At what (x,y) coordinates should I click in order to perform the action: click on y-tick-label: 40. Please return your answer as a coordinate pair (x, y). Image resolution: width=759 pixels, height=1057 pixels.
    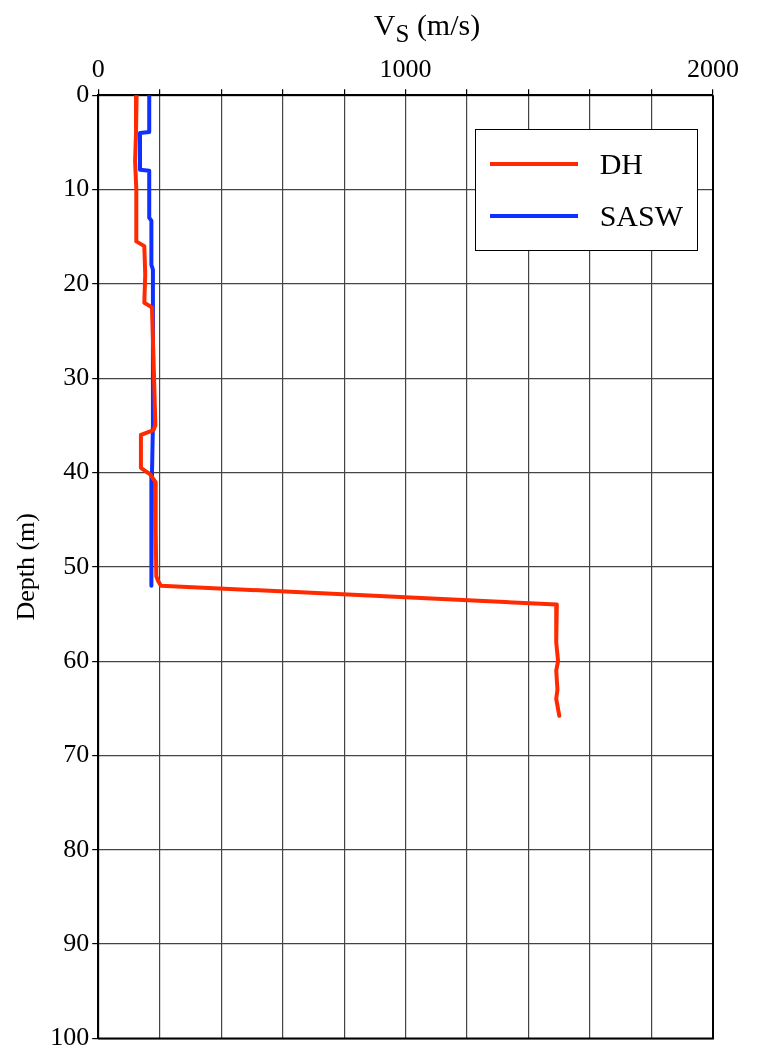
    Looking at the image, I should click on (76, 471).